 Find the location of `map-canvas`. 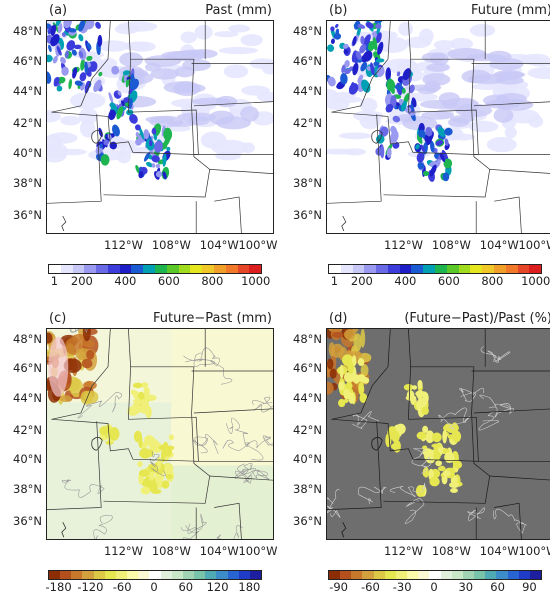

map-canvas is located at coordinates (438, 127).